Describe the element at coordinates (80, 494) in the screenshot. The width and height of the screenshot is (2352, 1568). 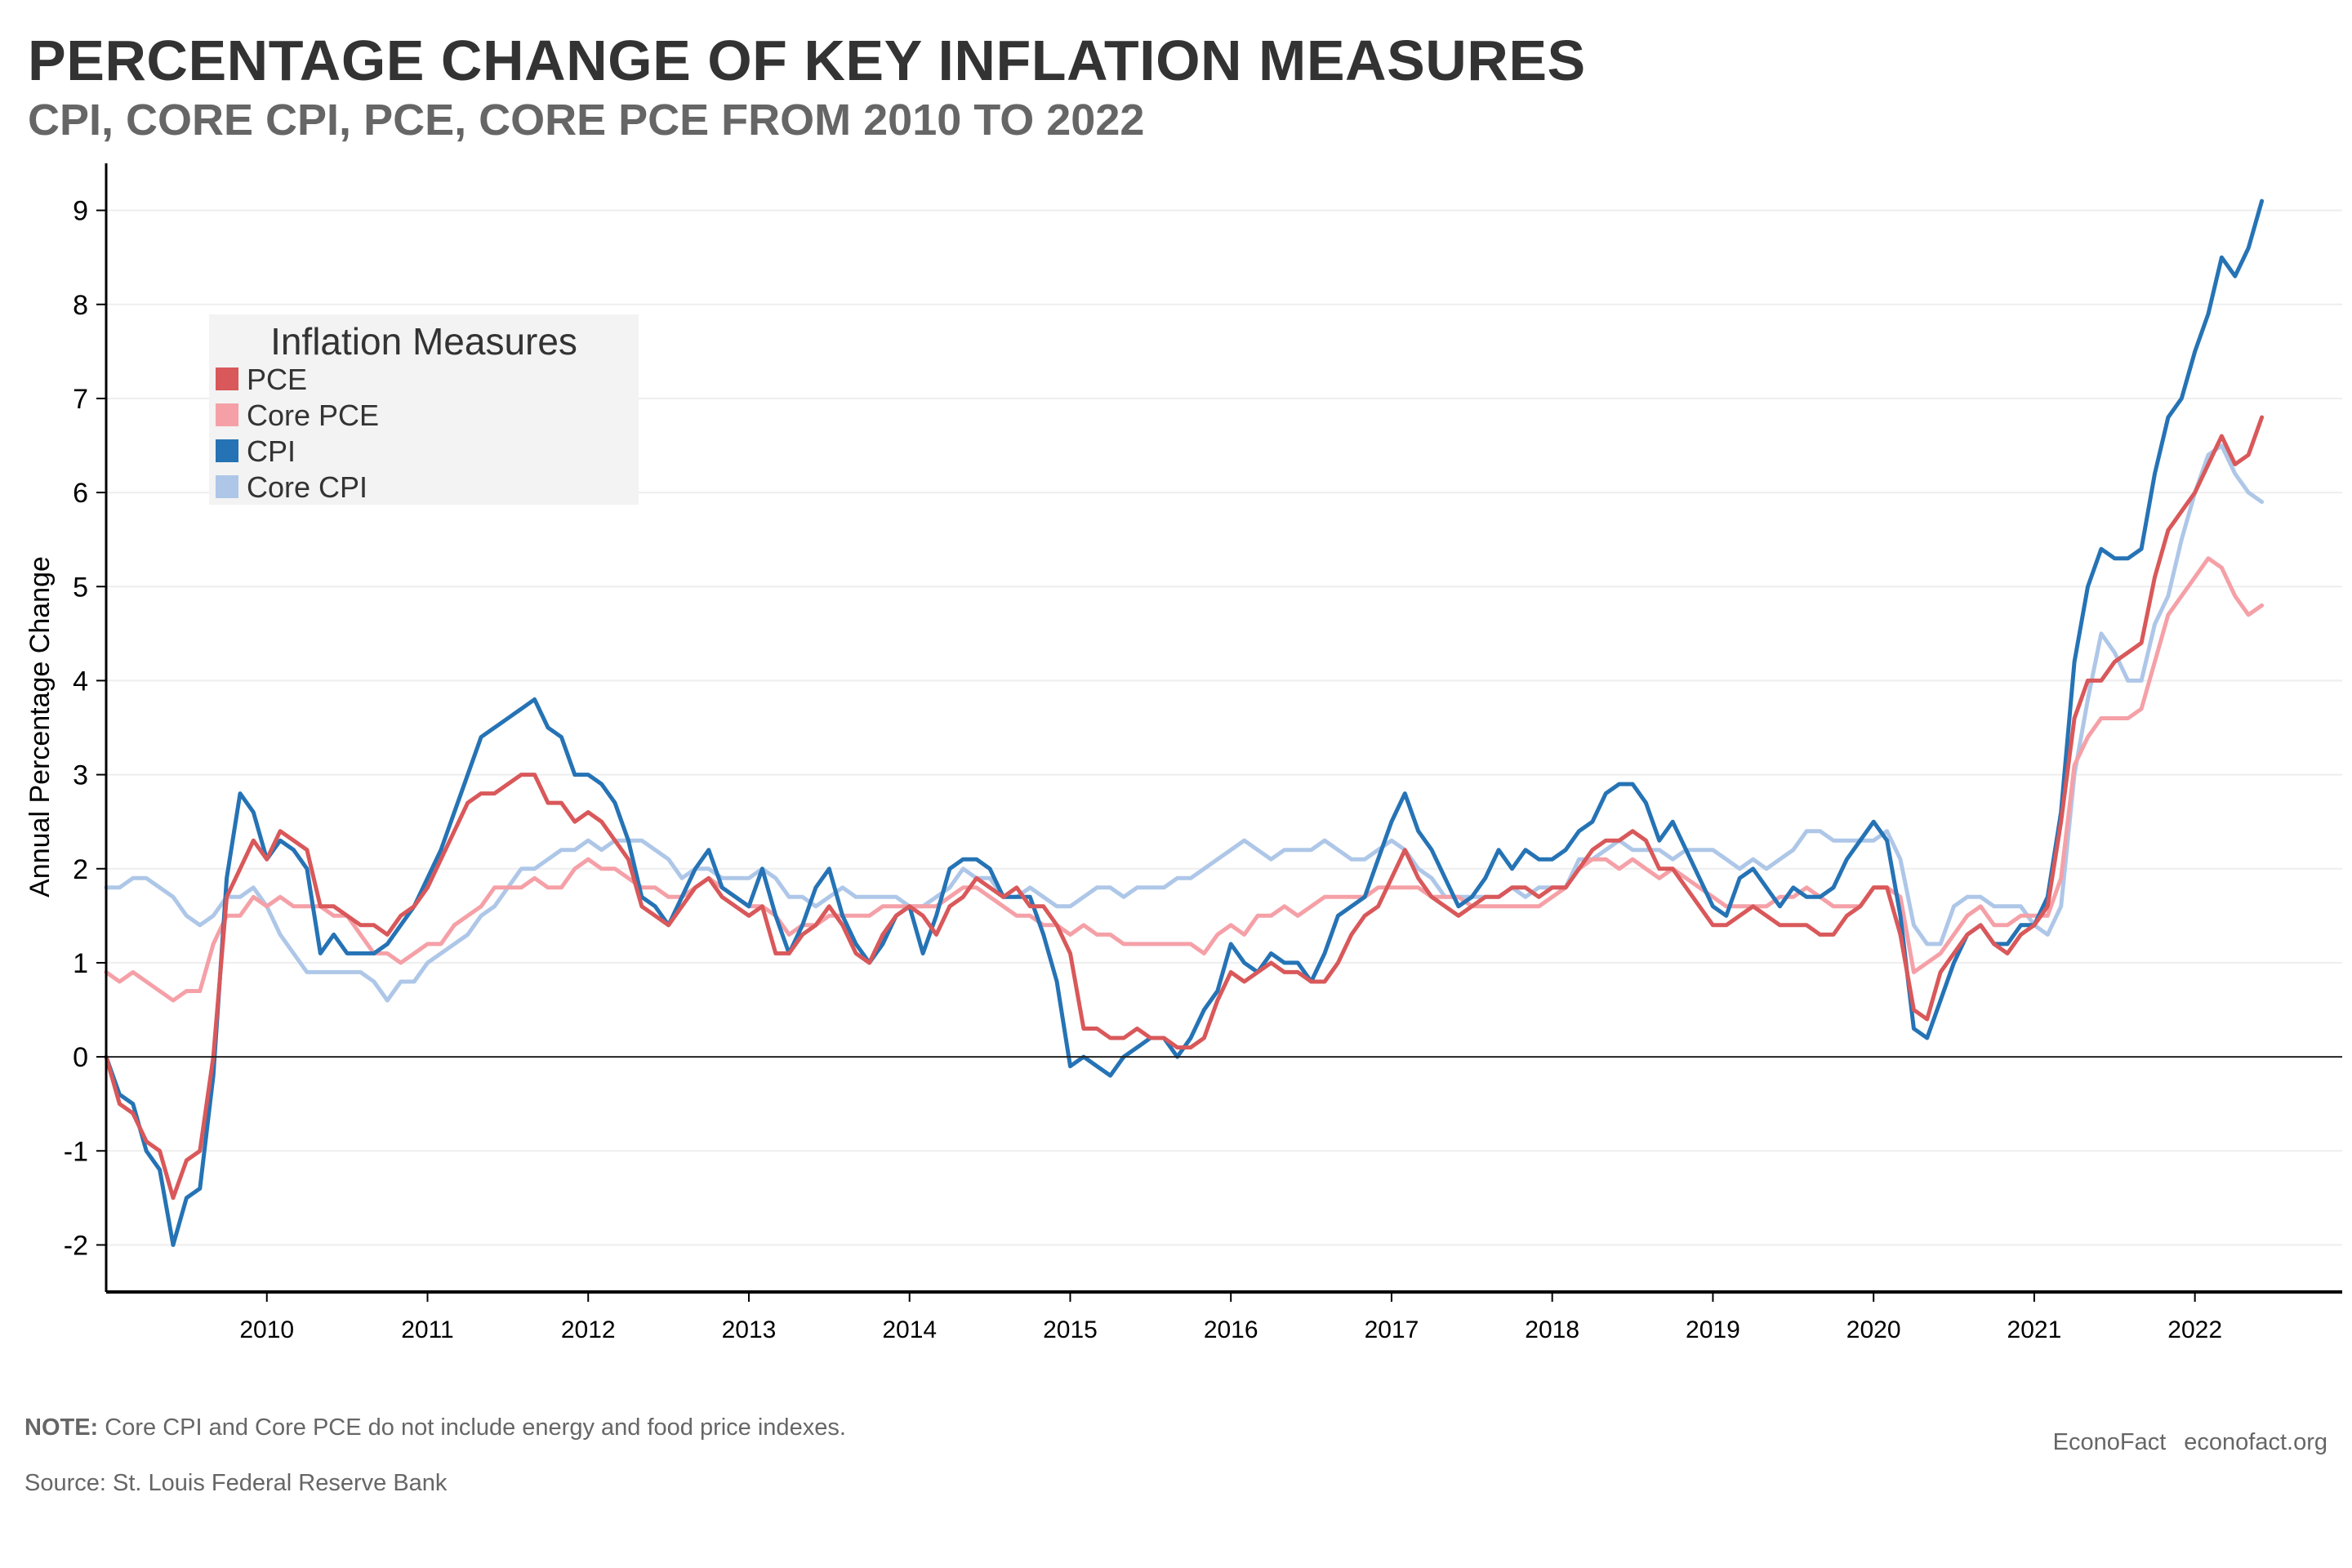
I see `y-tick-label: 6` at that location.